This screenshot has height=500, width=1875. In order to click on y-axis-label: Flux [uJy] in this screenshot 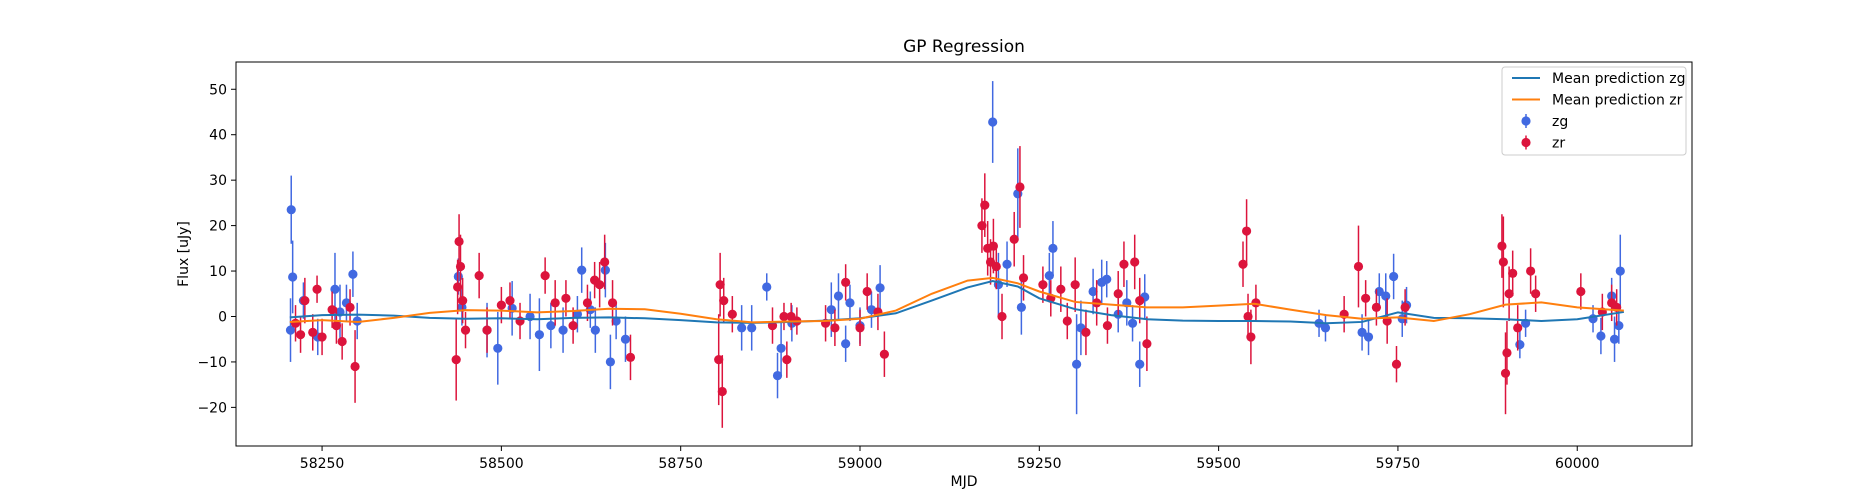, I will do `click(184, 254)`.